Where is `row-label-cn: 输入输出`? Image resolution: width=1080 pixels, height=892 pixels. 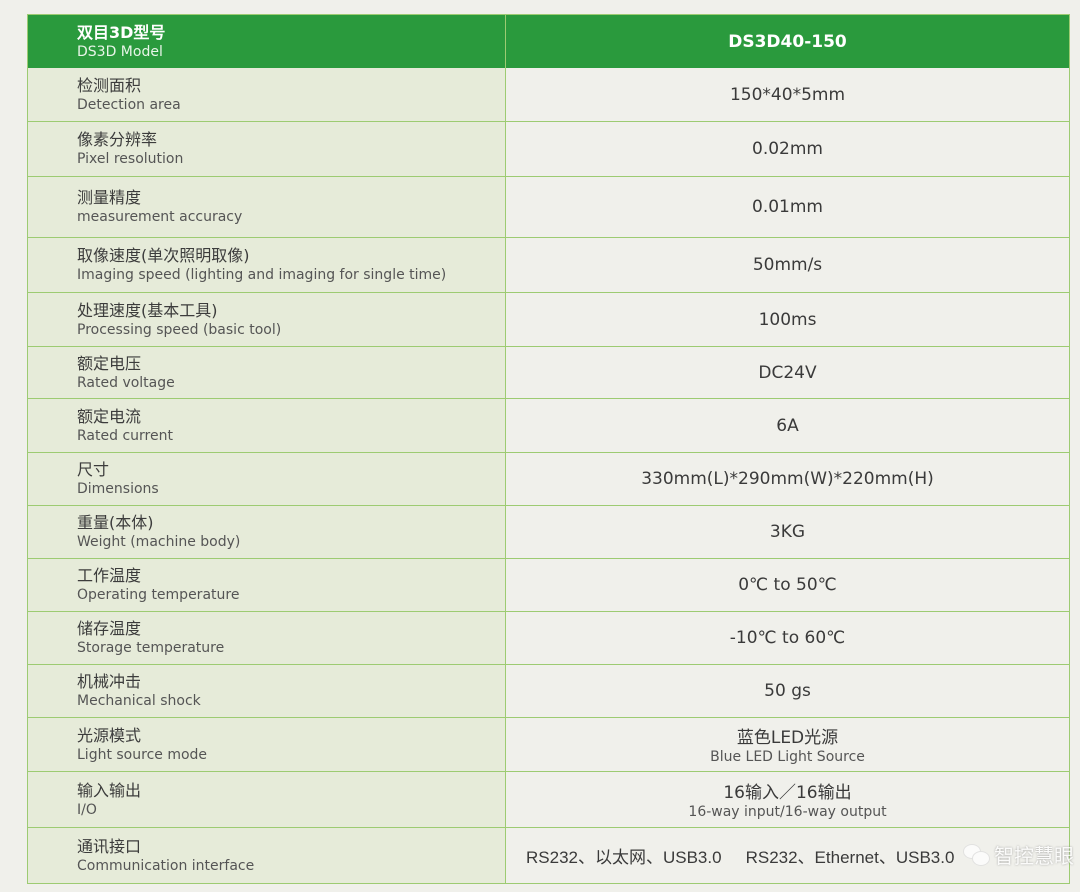
row-label-cn: 输入输出 is located at coordinates (109, 790).